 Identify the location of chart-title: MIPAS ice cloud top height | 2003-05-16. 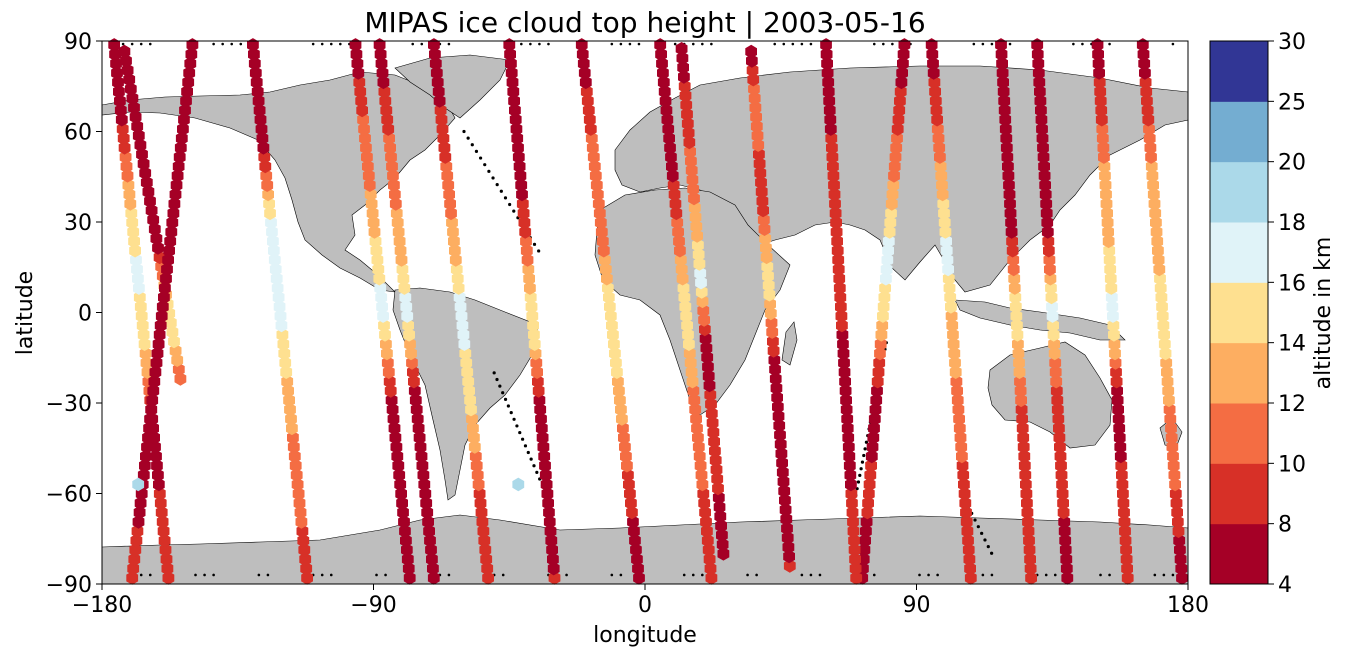
(644, 22).